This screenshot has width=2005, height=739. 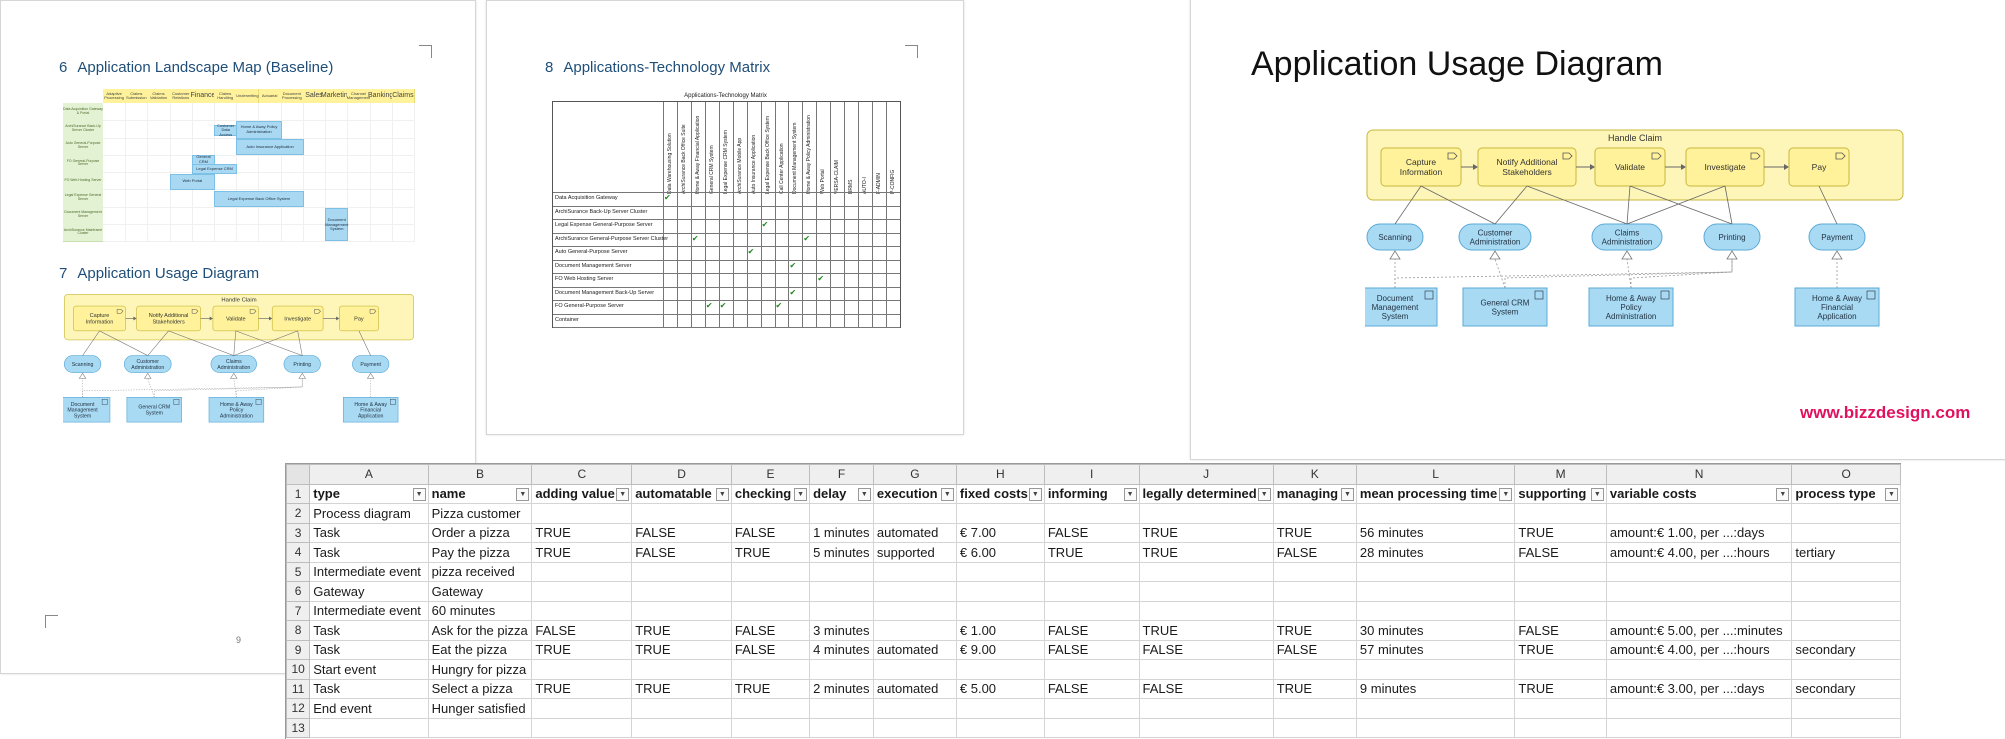 I want to click on column-header: F, so click(x=841, y=474).